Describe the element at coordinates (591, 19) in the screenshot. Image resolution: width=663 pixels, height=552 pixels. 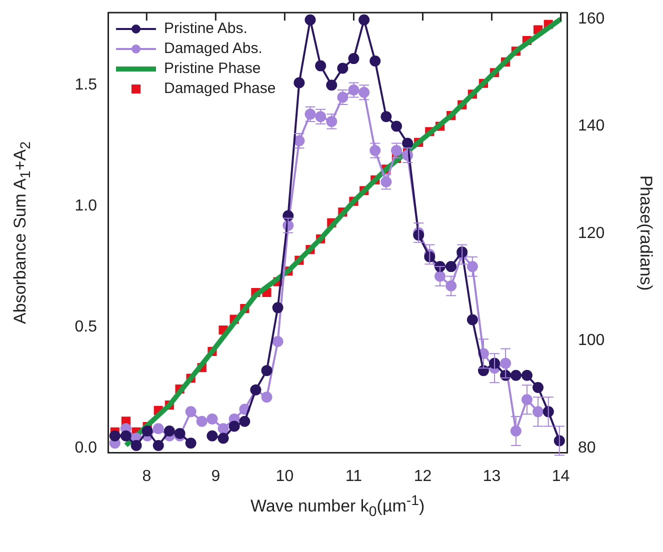
I see `y2-tick-label: 160` at that location.